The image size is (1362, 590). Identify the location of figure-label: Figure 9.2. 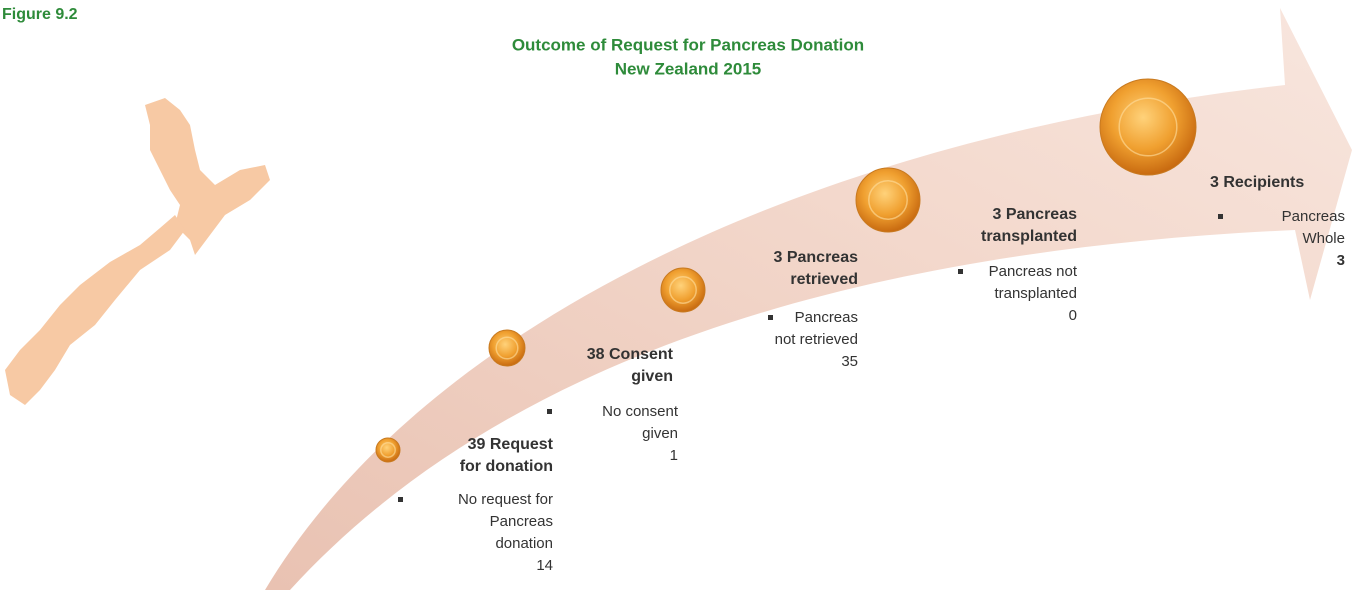
(40, 14).